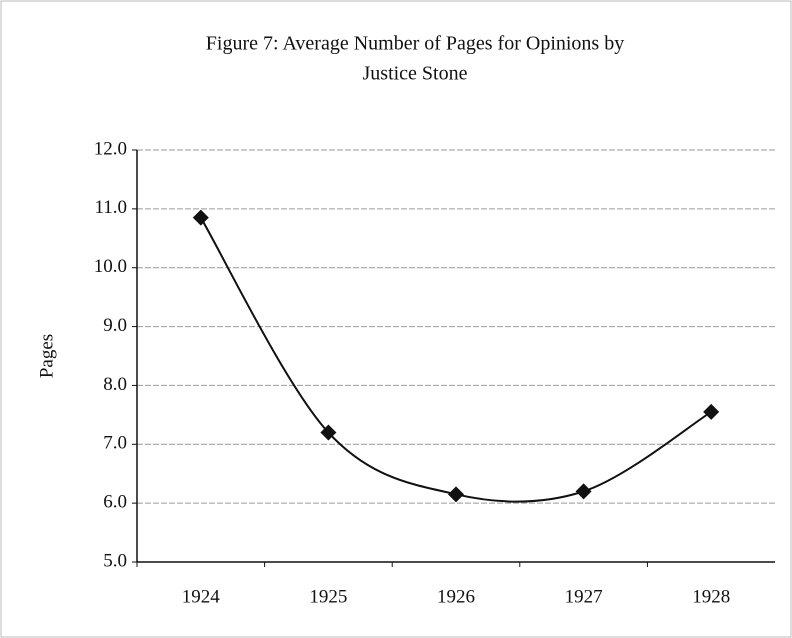  I want to click on x-tick-label: 1927, so click(584, 596).